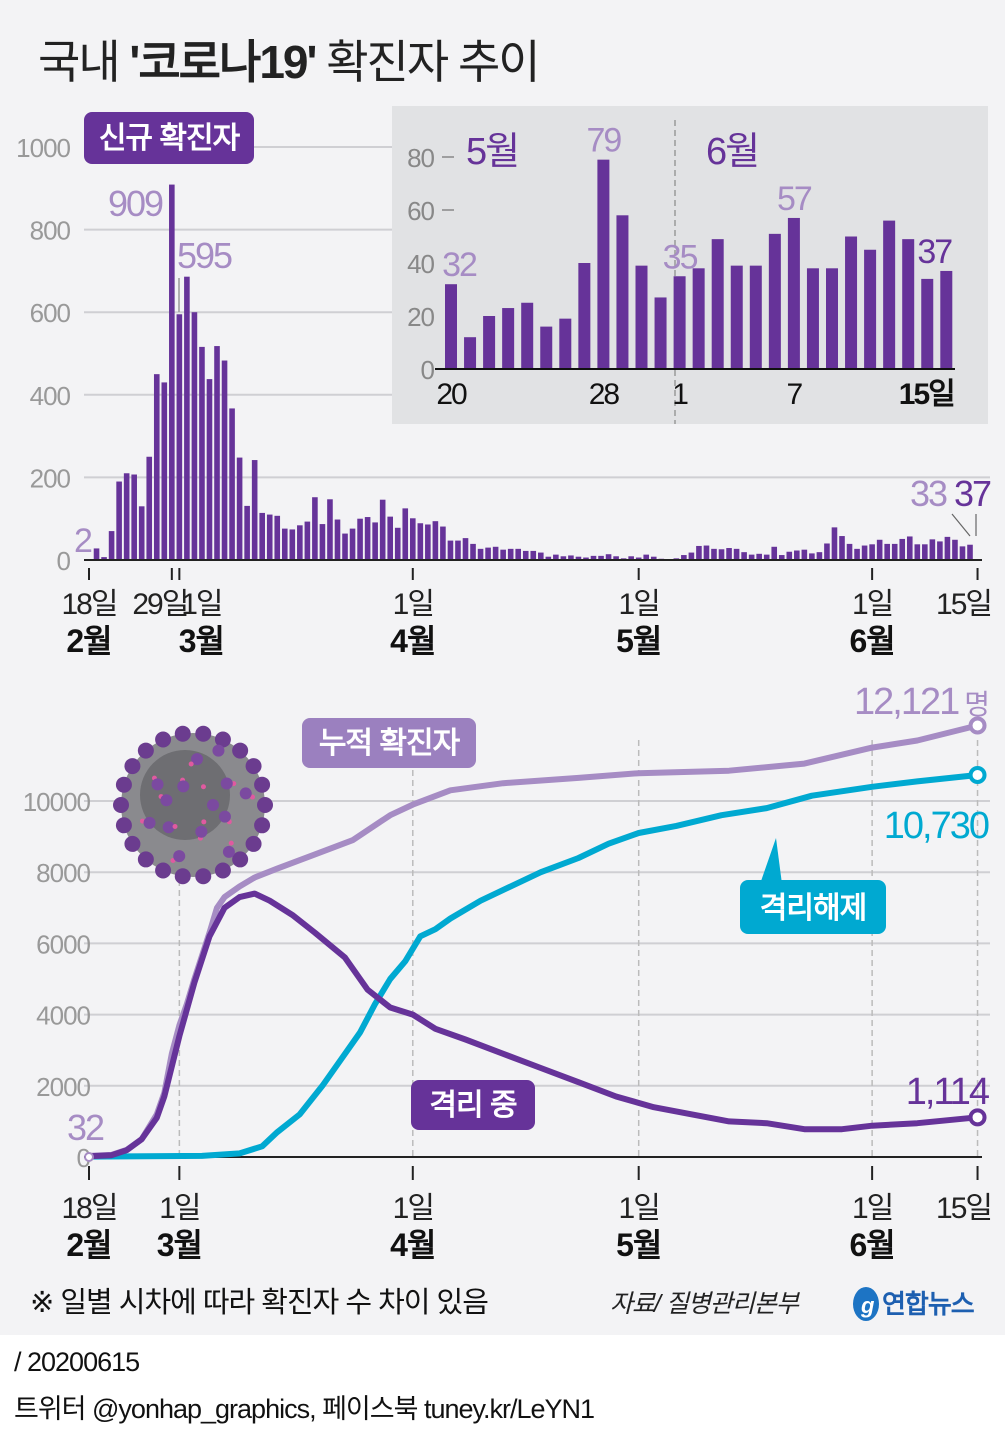 This screenshot has height=1439, width=1005. Describe the element at coordinates (63, 1016) in the screenshot. I see `y-tick-label: 4000` at that location.